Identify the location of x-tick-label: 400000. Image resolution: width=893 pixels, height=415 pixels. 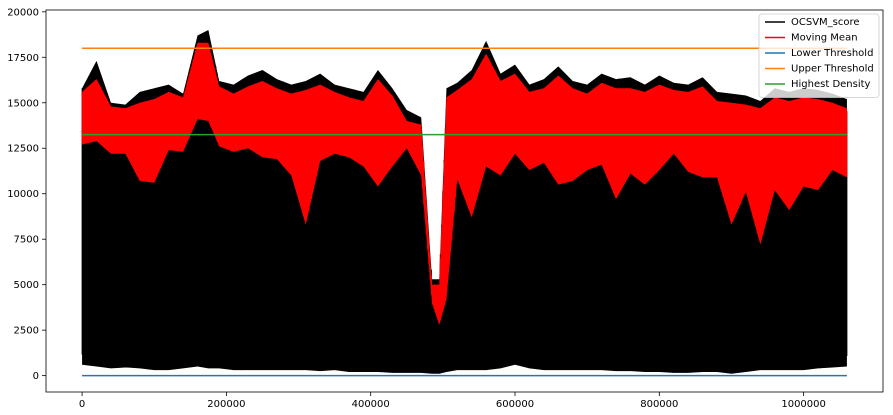
(371, 404).